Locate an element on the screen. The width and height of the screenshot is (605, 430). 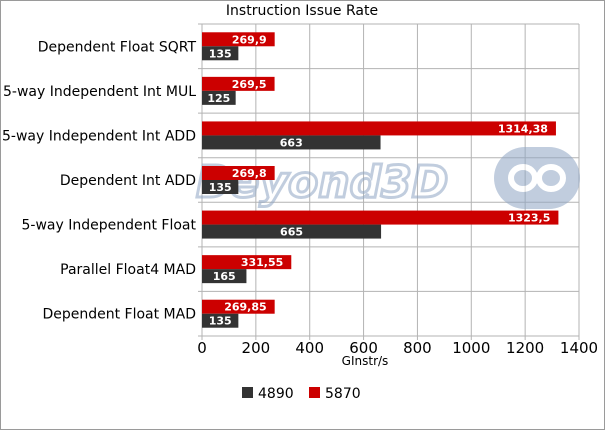
data-label-5870: 269,85 is located at coordinates (245, 307).